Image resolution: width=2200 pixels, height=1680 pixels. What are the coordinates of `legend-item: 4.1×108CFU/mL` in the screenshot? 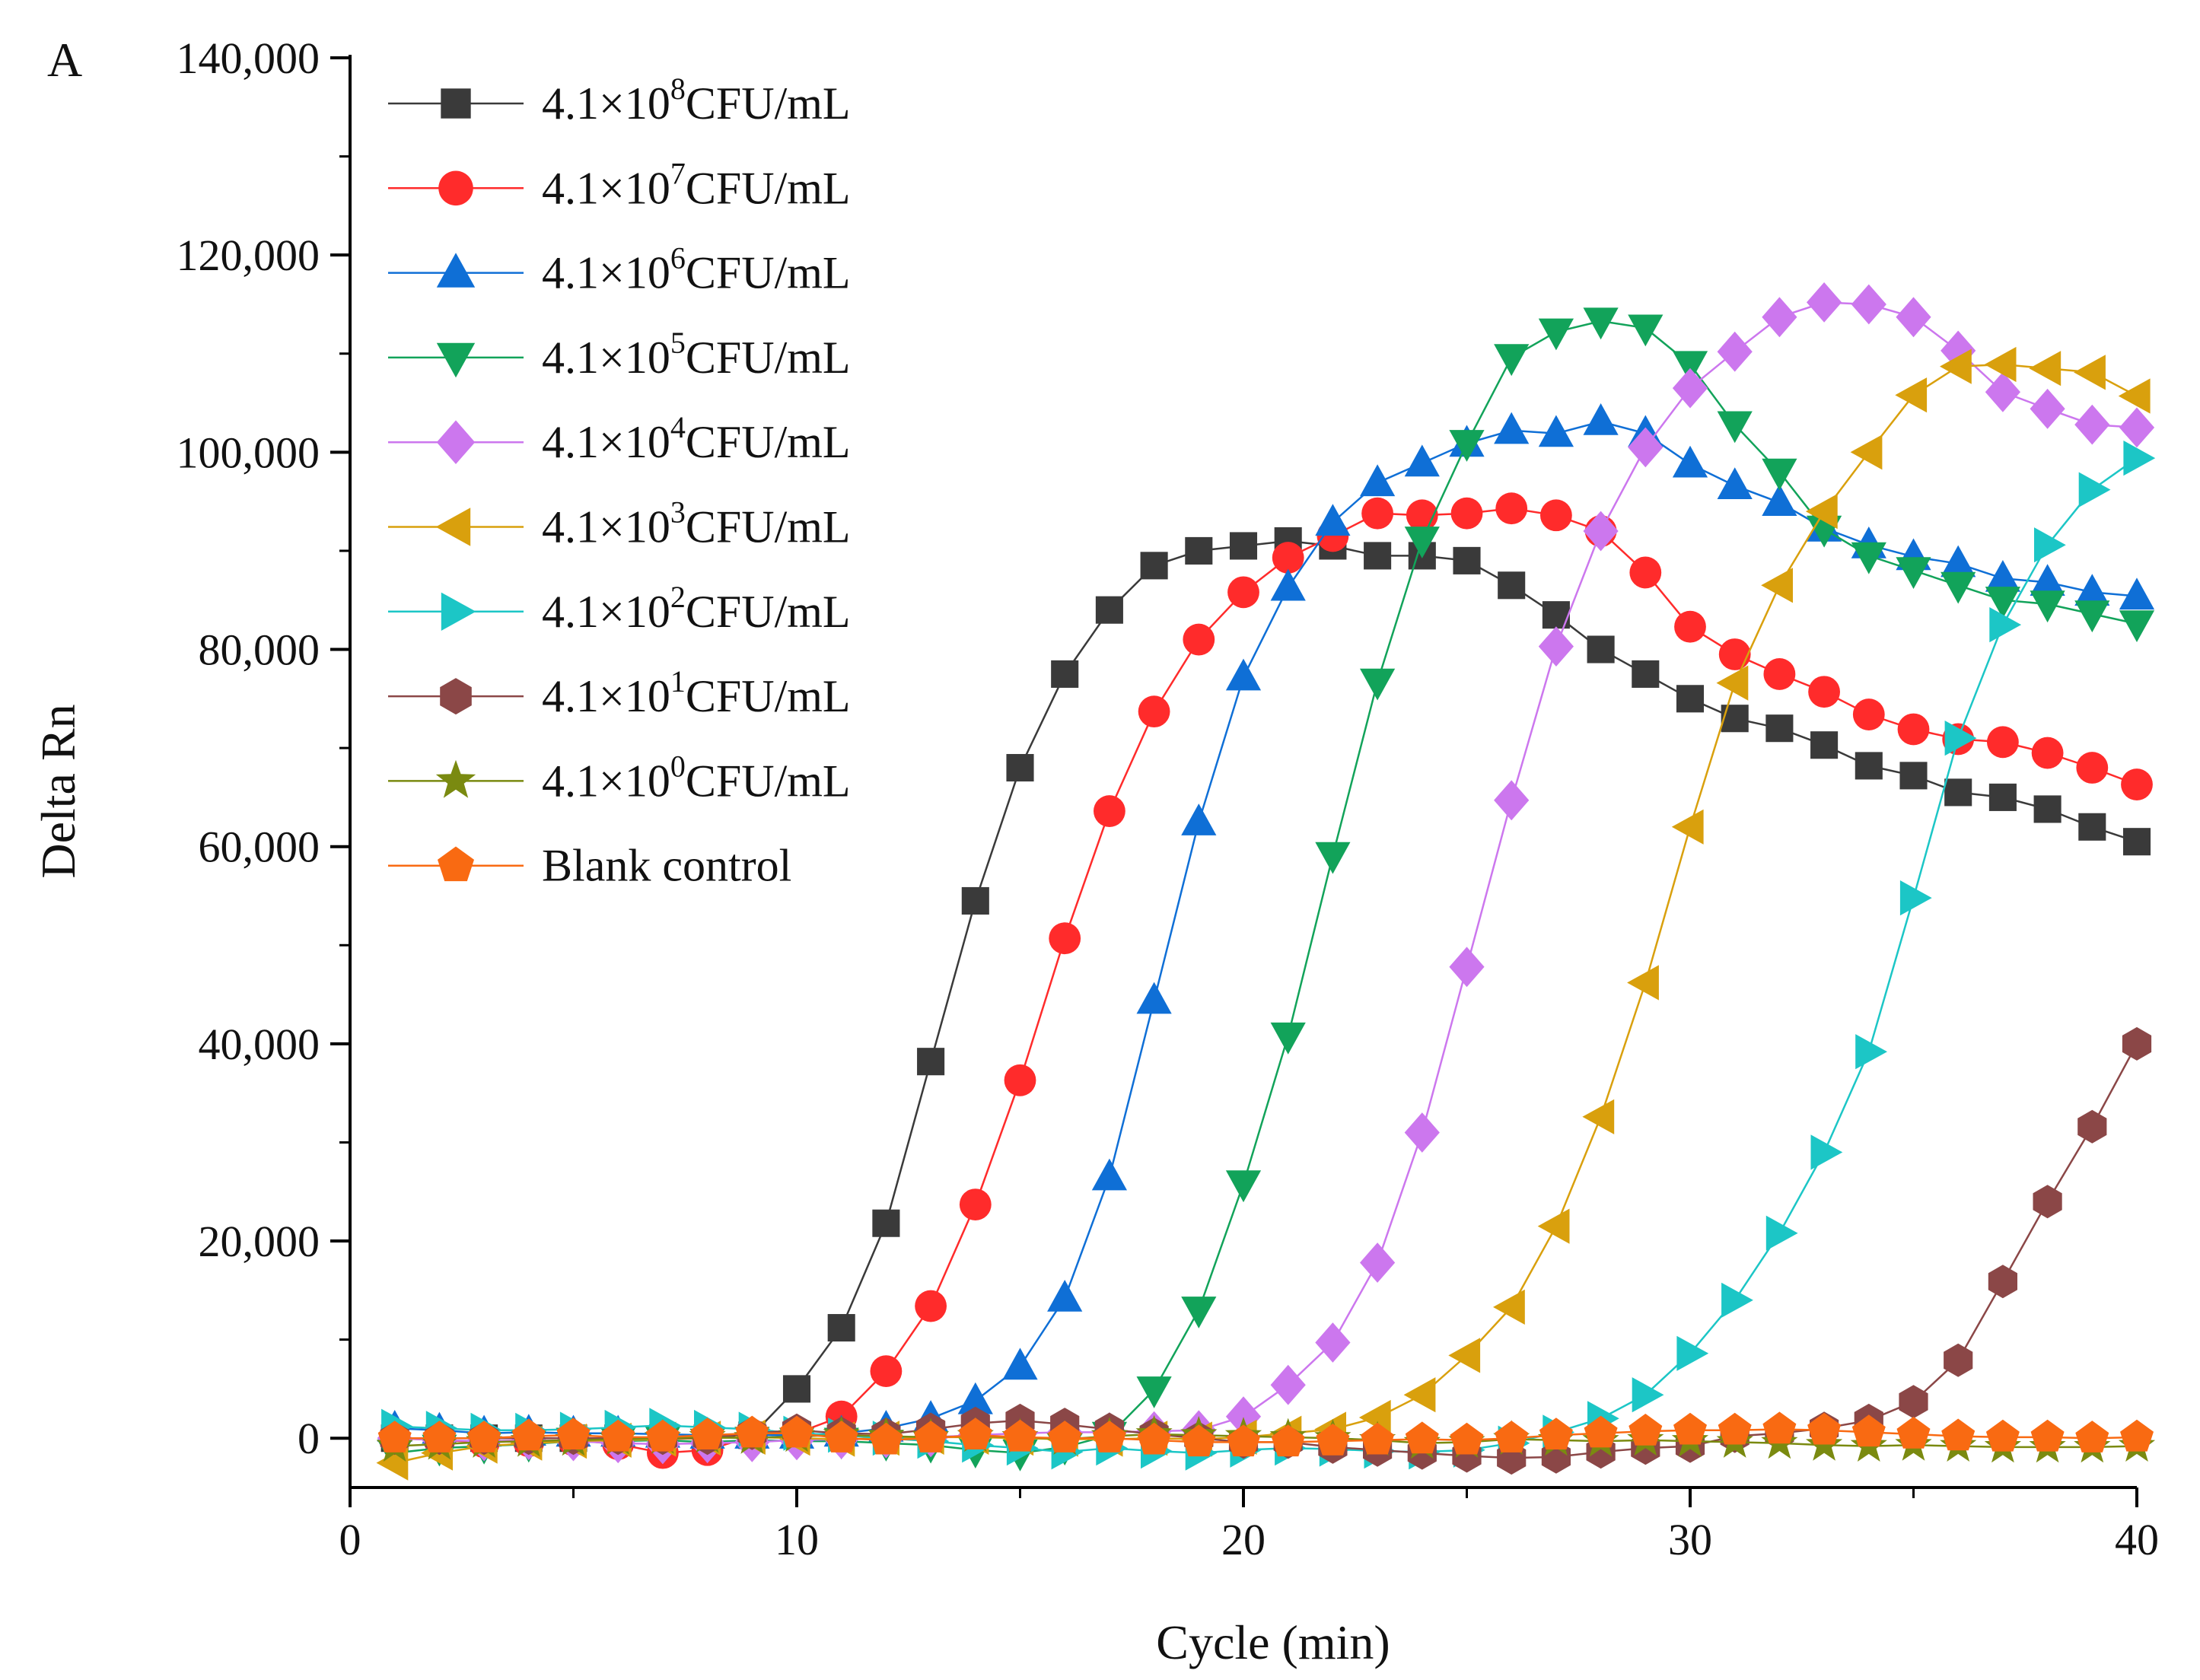 It's located at (620, 101).